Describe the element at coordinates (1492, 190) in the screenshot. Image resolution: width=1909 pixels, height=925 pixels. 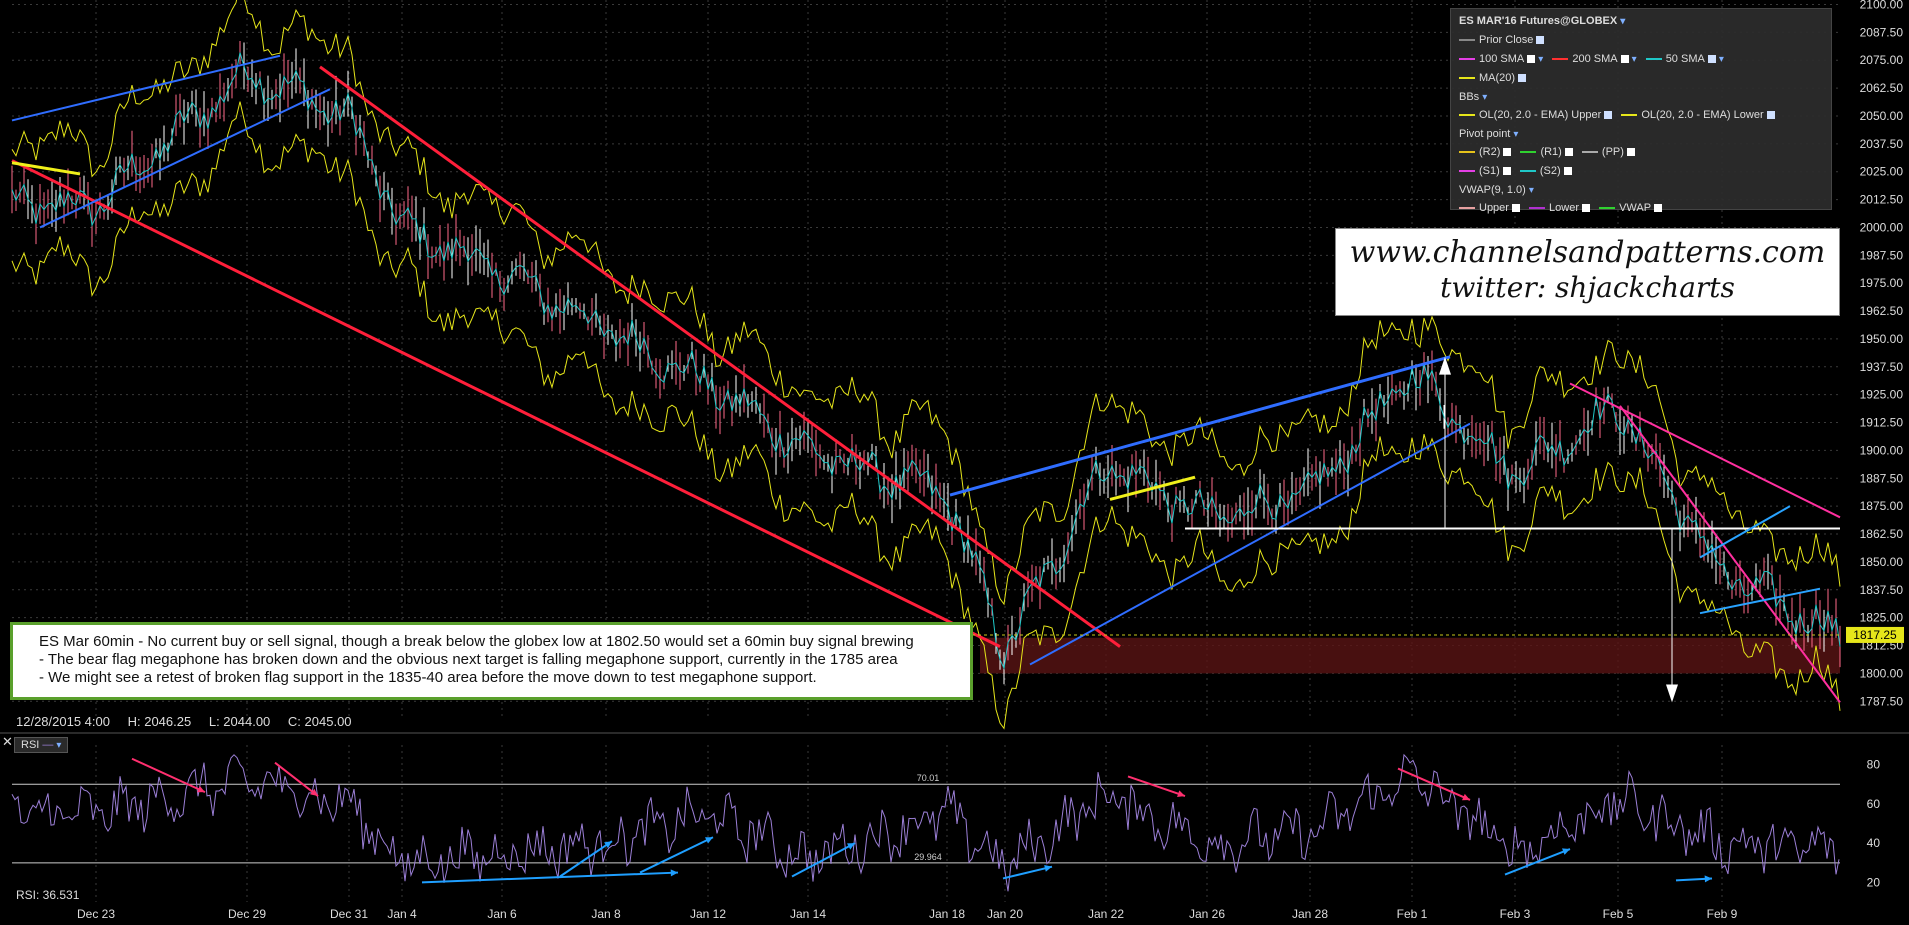
I see `vwap-label: VWAP(9, 1.0)` at that location.